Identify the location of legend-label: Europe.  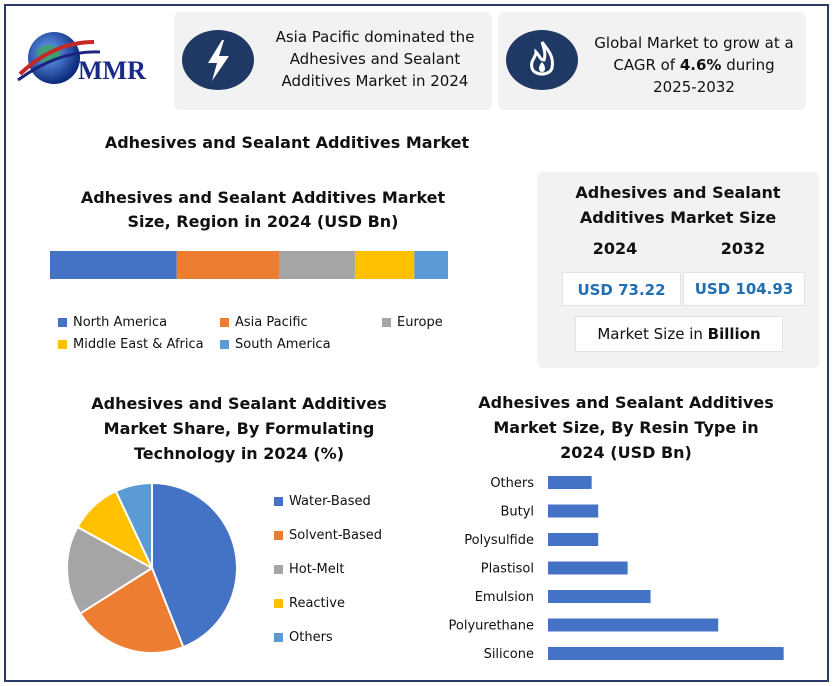
(420, 322).